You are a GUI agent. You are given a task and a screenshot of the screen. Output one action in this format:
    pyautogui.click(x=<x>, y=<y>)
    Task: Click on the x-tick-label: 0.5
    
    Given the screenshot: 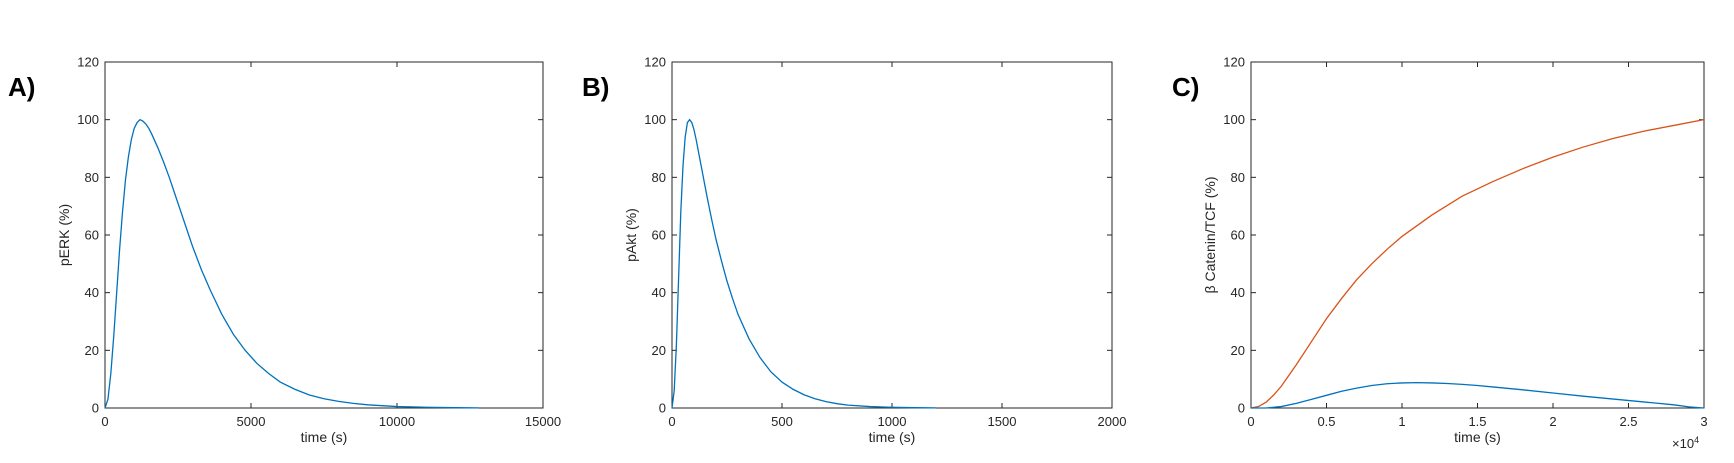 What is the action you would take?
    pyautogui.click(x=1326, y=421)
    